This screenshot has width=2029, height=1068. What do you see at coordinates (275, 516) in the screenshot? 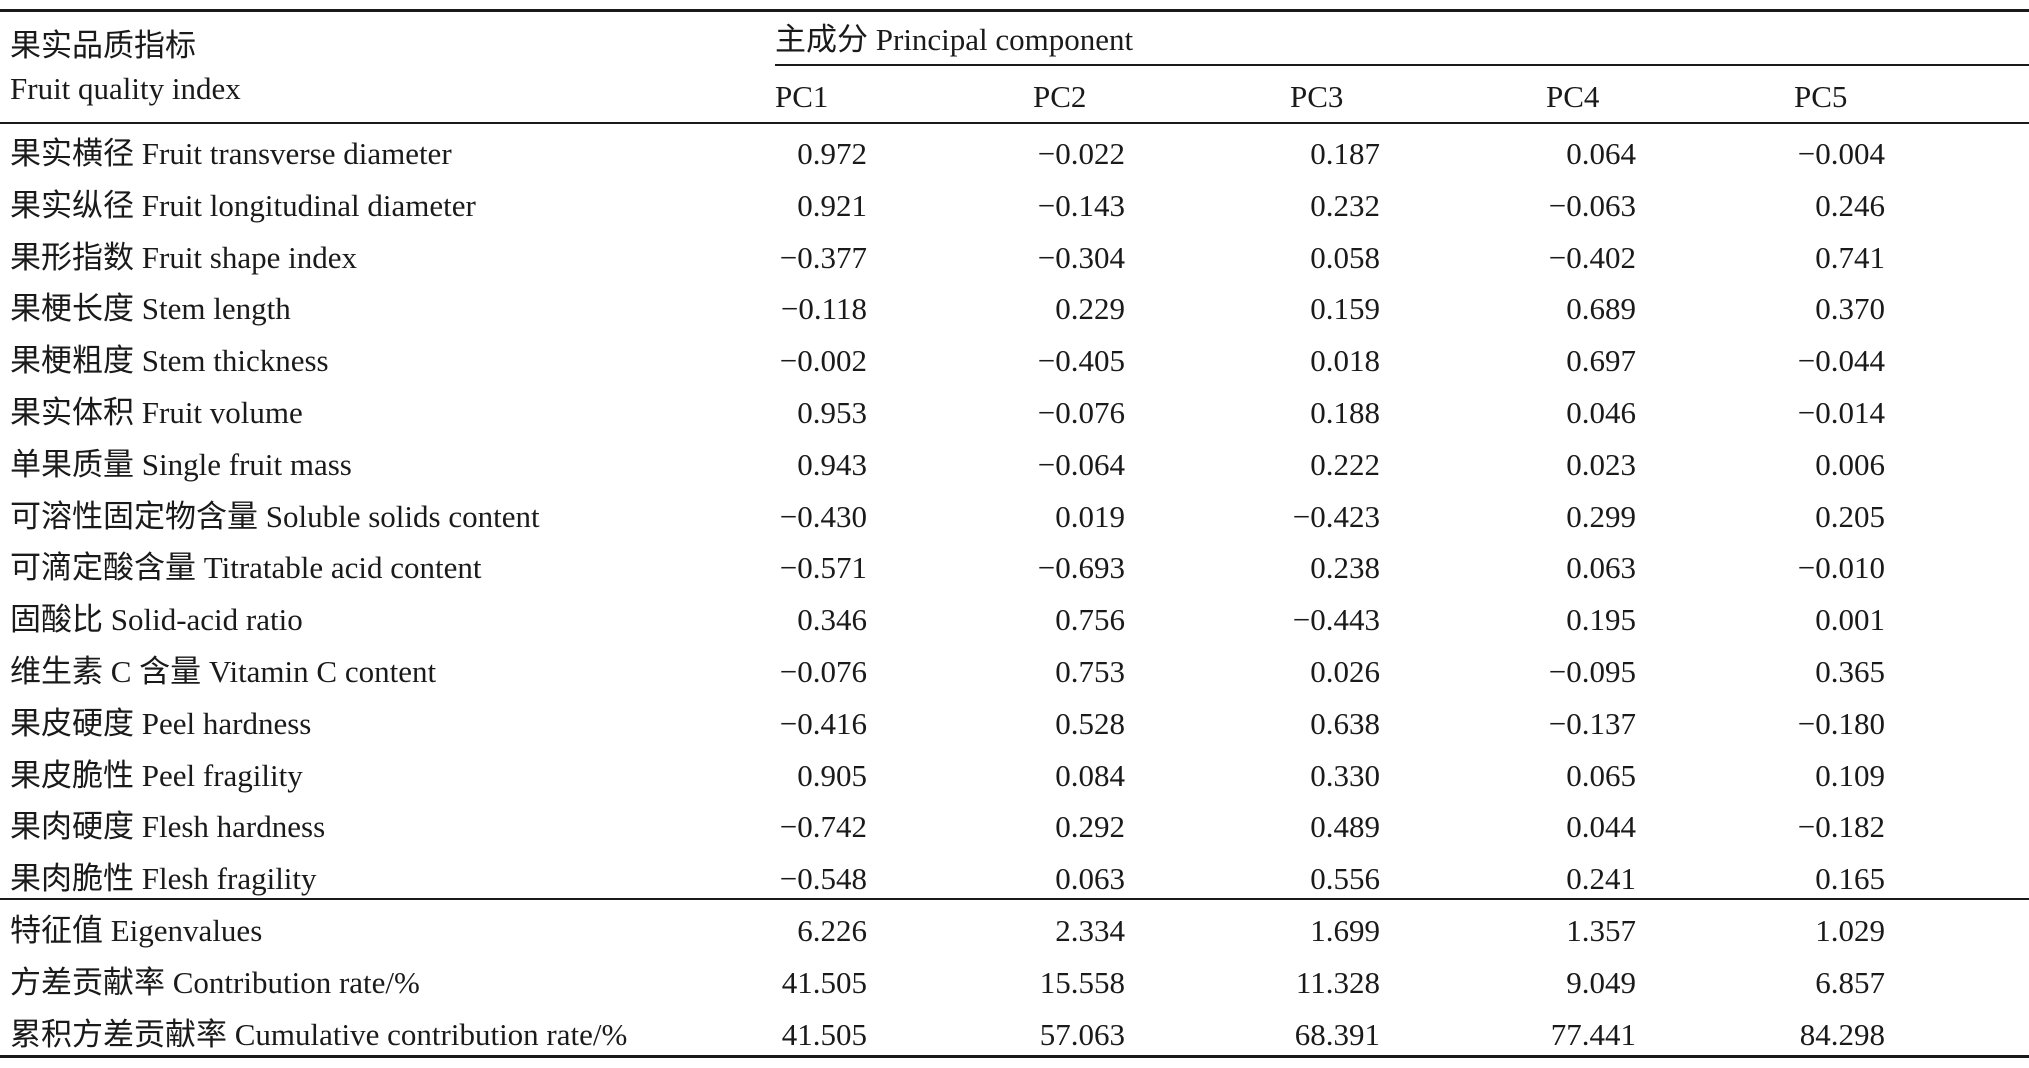
I see `data-row-label: 可溶性固定物含量 Soluble solids content` at bounding box center [275, 516].